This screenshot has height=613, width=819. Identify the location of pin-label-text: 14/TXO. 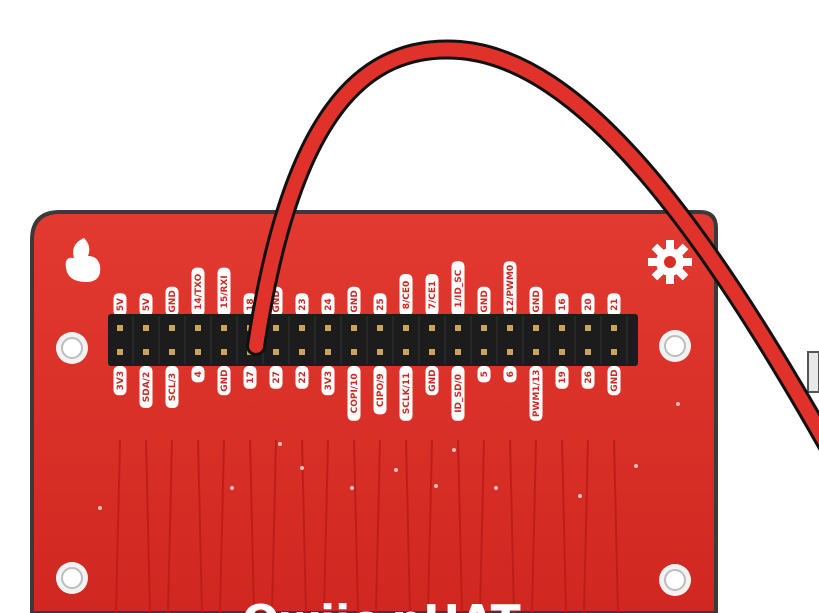
(199, 291).